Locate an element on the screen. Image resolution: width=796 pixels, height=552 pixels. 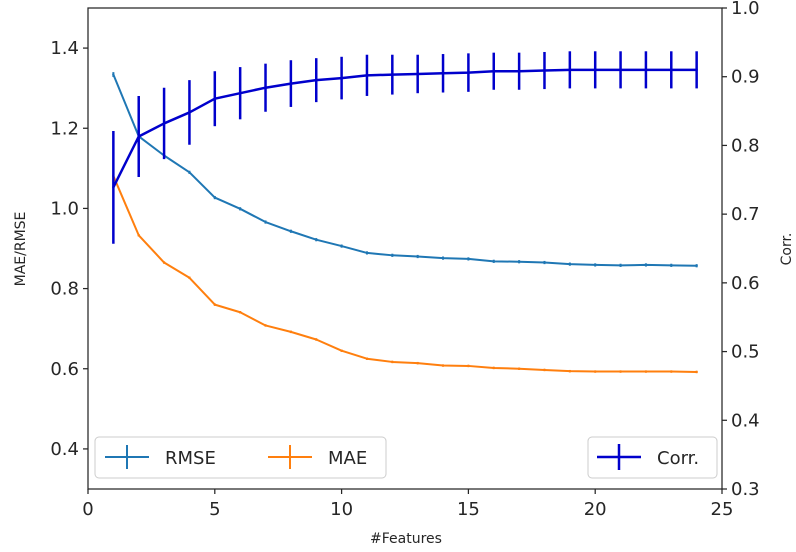
legend-rmse-label: RMSE is located at coordinates (190, 458).